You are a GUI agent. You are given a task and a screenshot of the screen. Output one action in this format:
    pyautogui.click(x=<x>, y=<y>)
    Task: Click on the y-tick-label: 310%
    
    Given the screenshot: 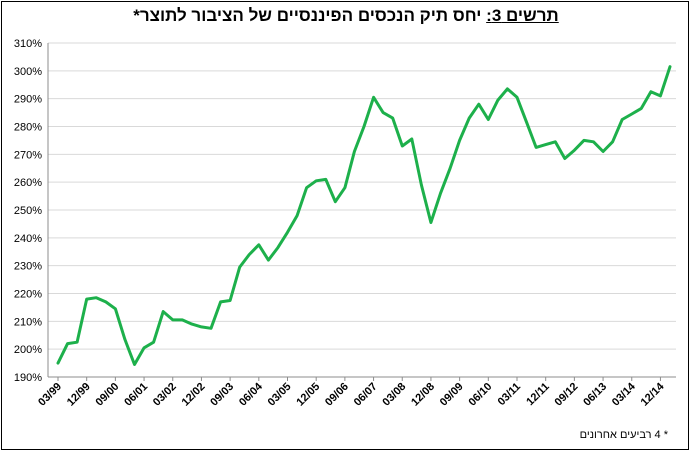 What is the action you would take?
    pyautogui.click(x=28, y=44)
    